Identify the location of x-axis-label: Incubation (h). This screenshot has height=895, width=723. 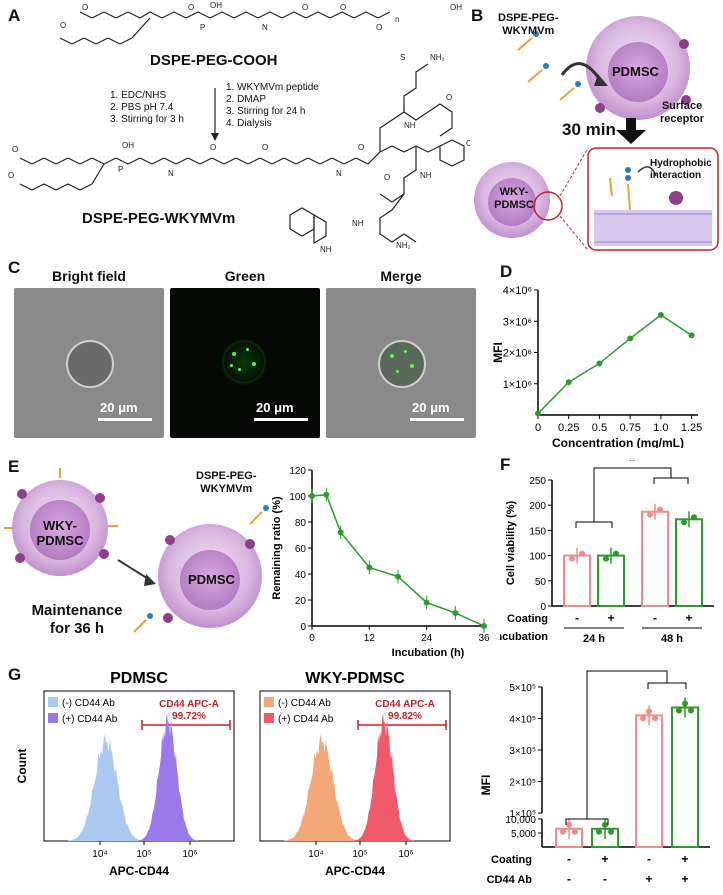
(428, 653).